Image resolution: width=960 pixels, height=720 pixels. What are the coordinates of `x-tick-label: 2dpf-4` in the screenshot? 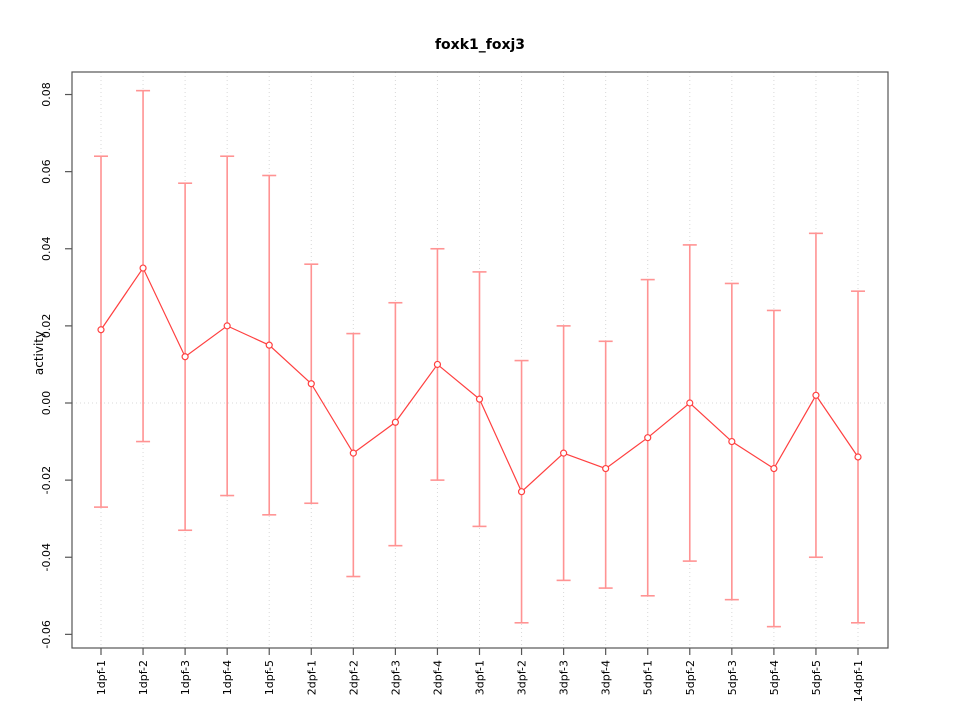 It's located at (437, 677).